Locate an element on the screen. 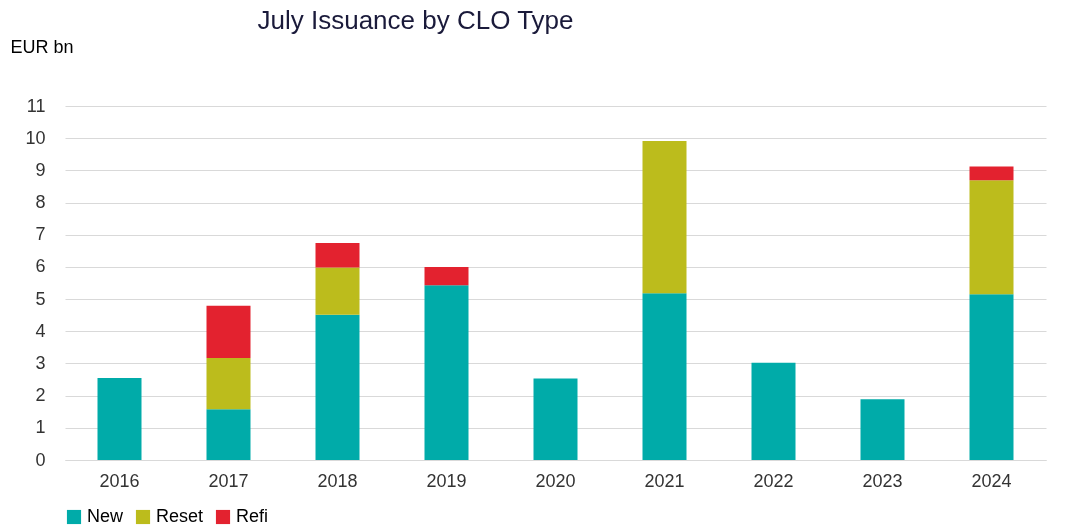 Image resolution: width=1066 pixels, height=531 pixels. legend-label: New is located at coordinates (106, 516).